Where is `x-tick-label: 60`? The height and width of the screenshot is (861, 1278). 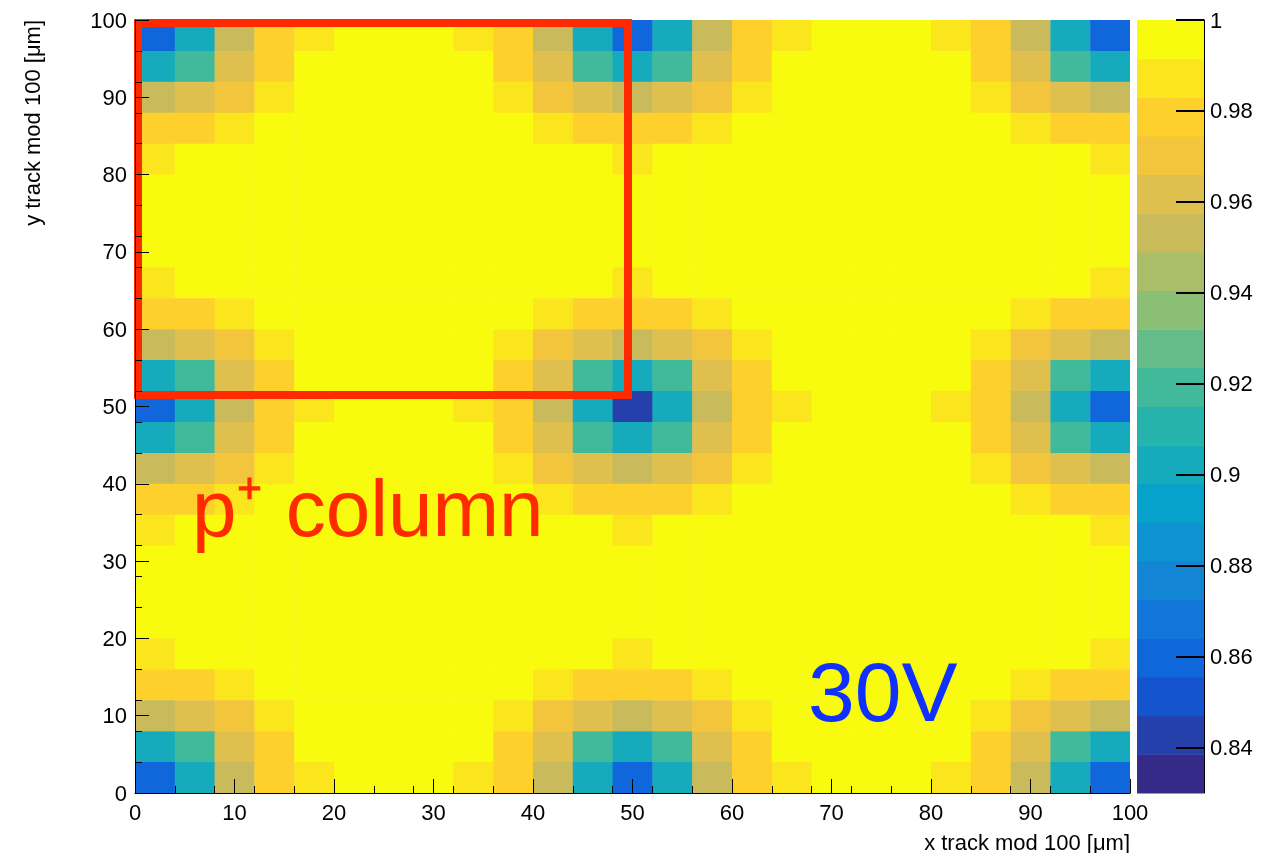
x-tick-label: 60 is located at coordinates (732, 812).